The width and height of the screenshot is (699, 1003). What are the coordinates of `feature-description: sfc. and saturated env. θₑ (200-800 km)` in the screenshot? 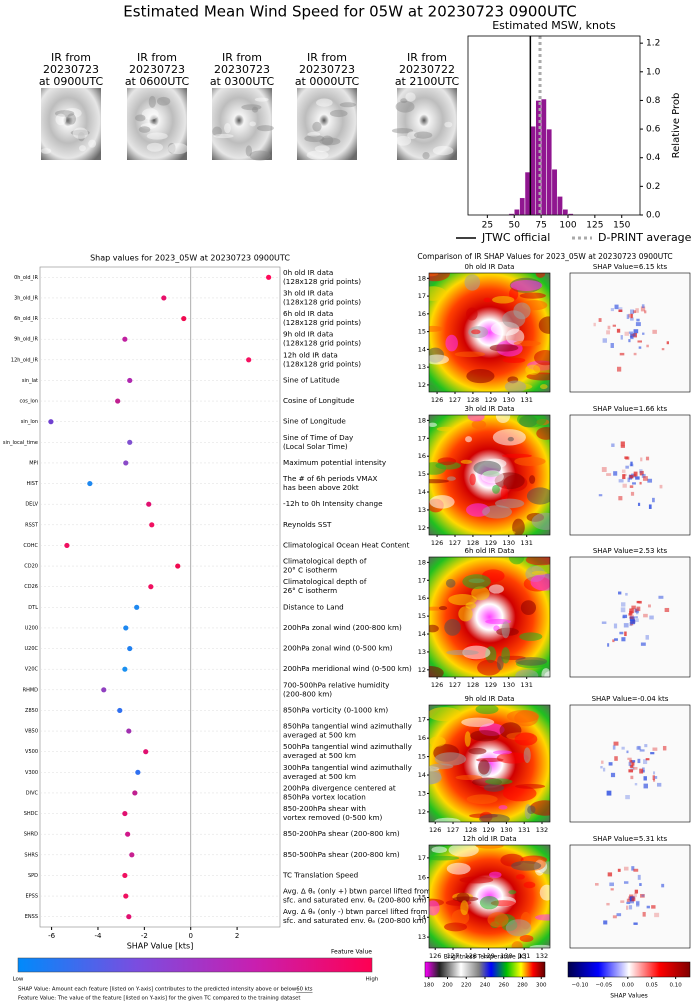 It's located at (355, 900).